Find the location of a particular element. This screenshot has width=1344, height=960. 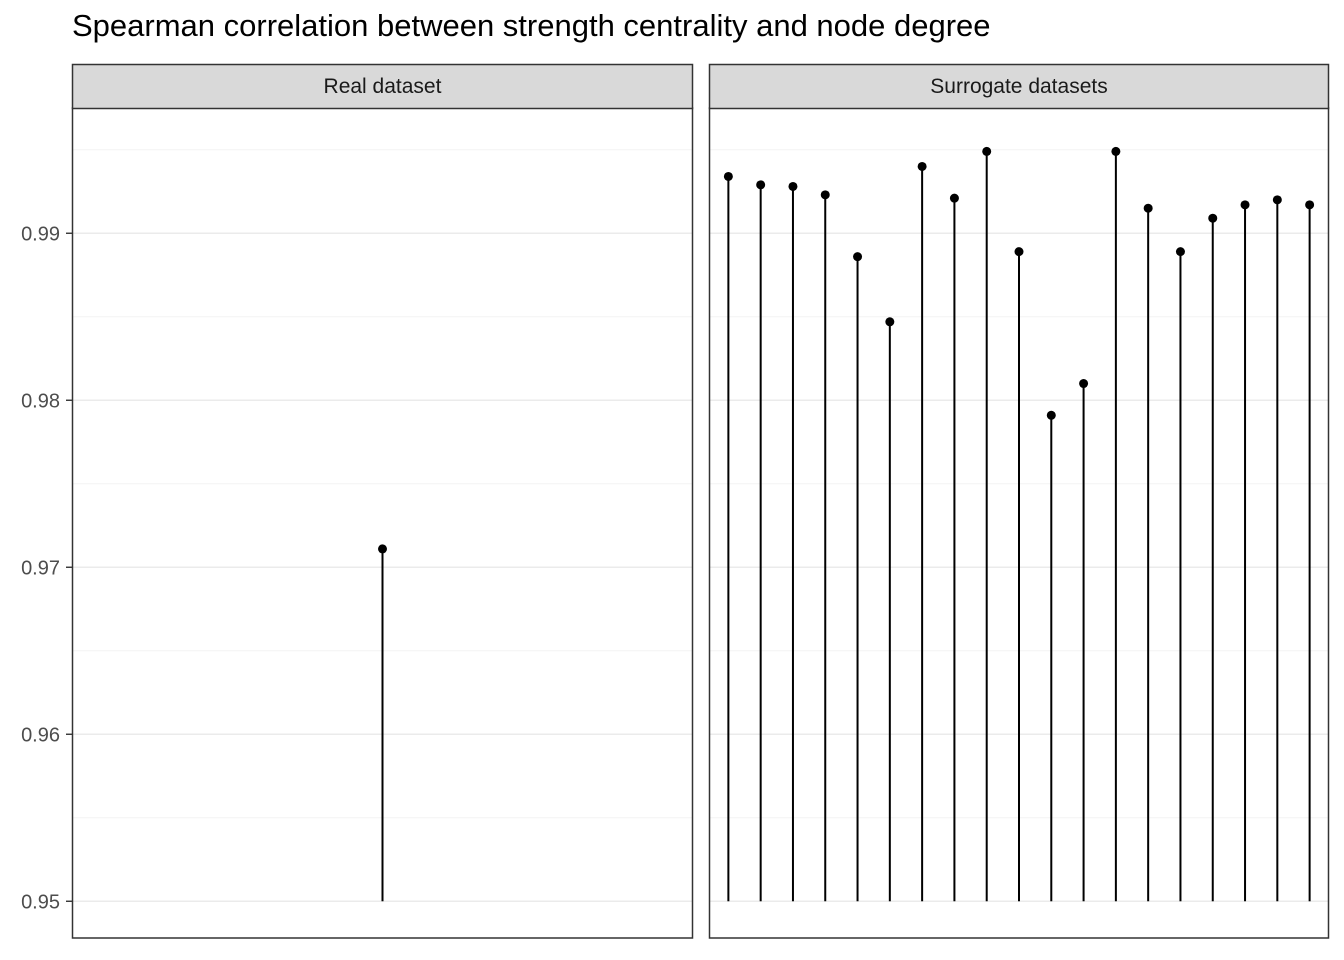

y-tick-label: 0.98 is located at coordinates (40, 401).